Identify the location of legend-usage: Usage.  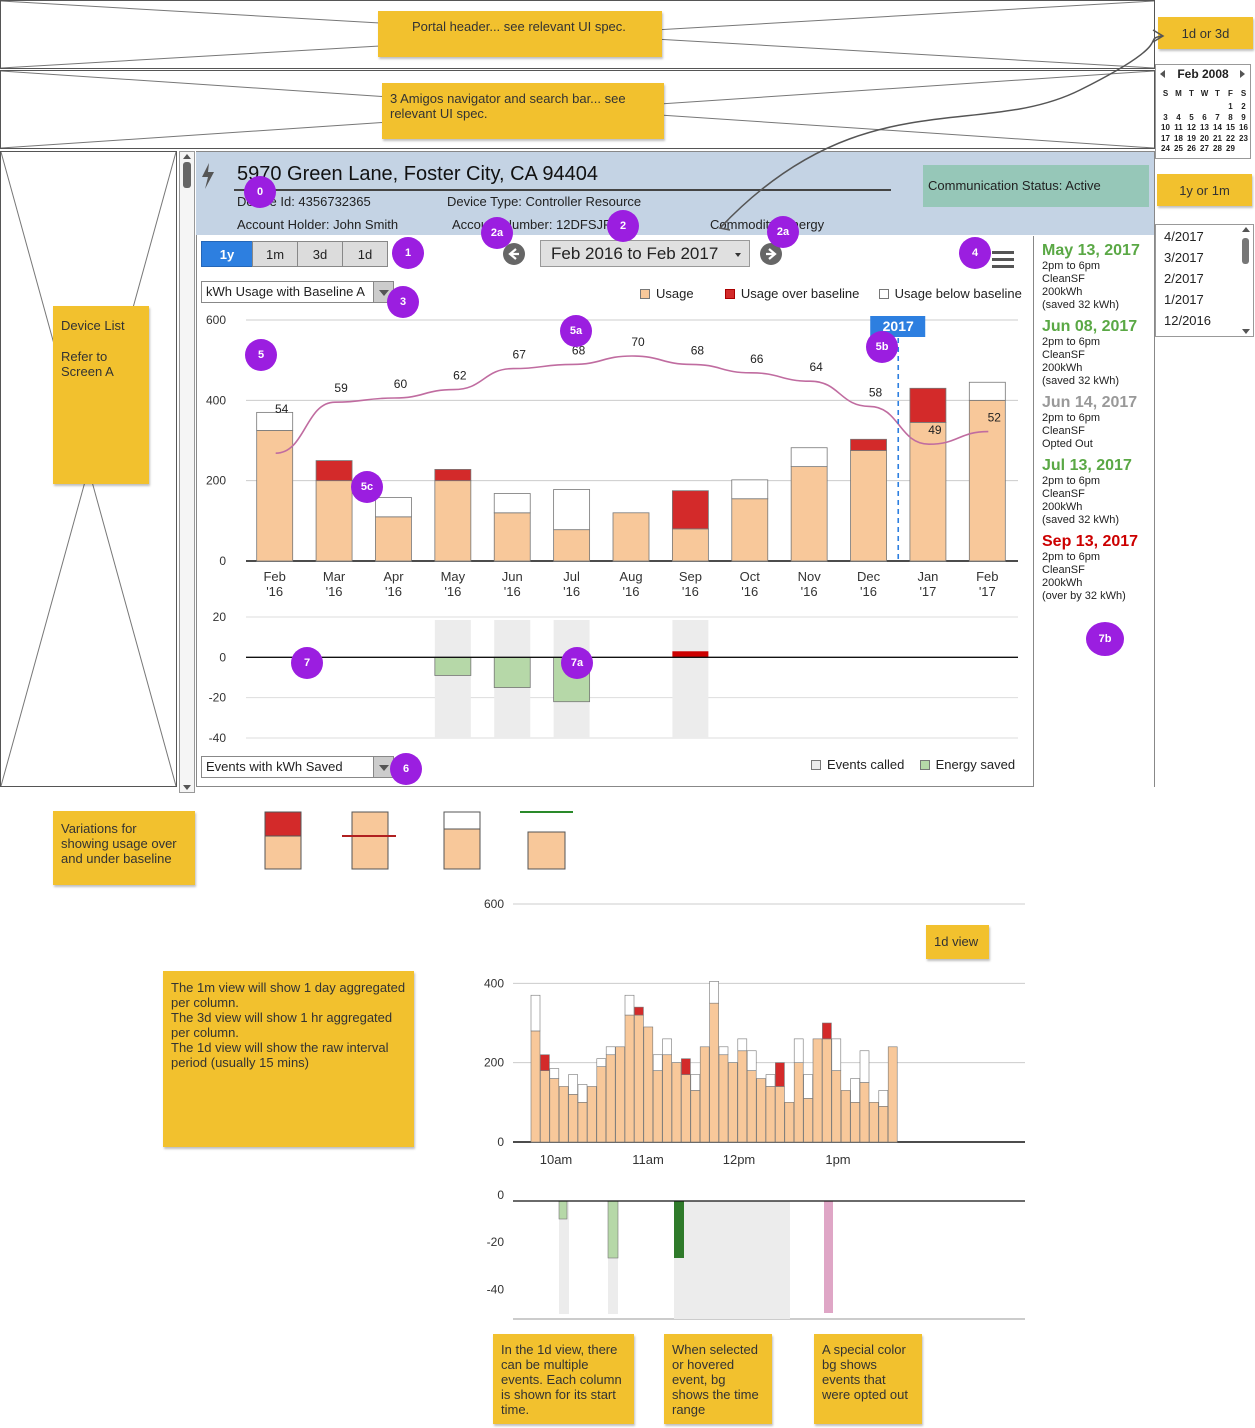
(675, 293).